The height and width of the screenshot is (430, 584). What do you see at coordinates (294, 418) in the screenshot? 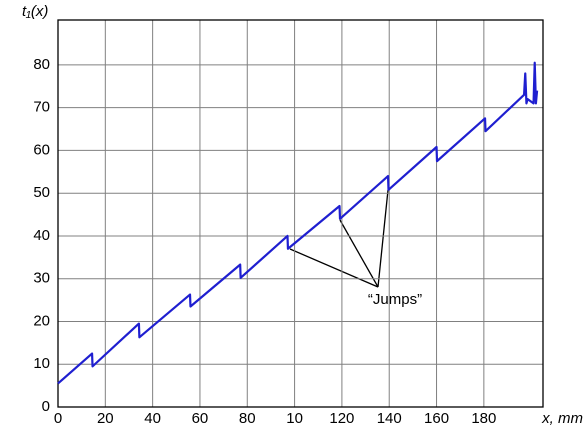
I see `x-tick-label: 10` at bounding box center [294, 418].